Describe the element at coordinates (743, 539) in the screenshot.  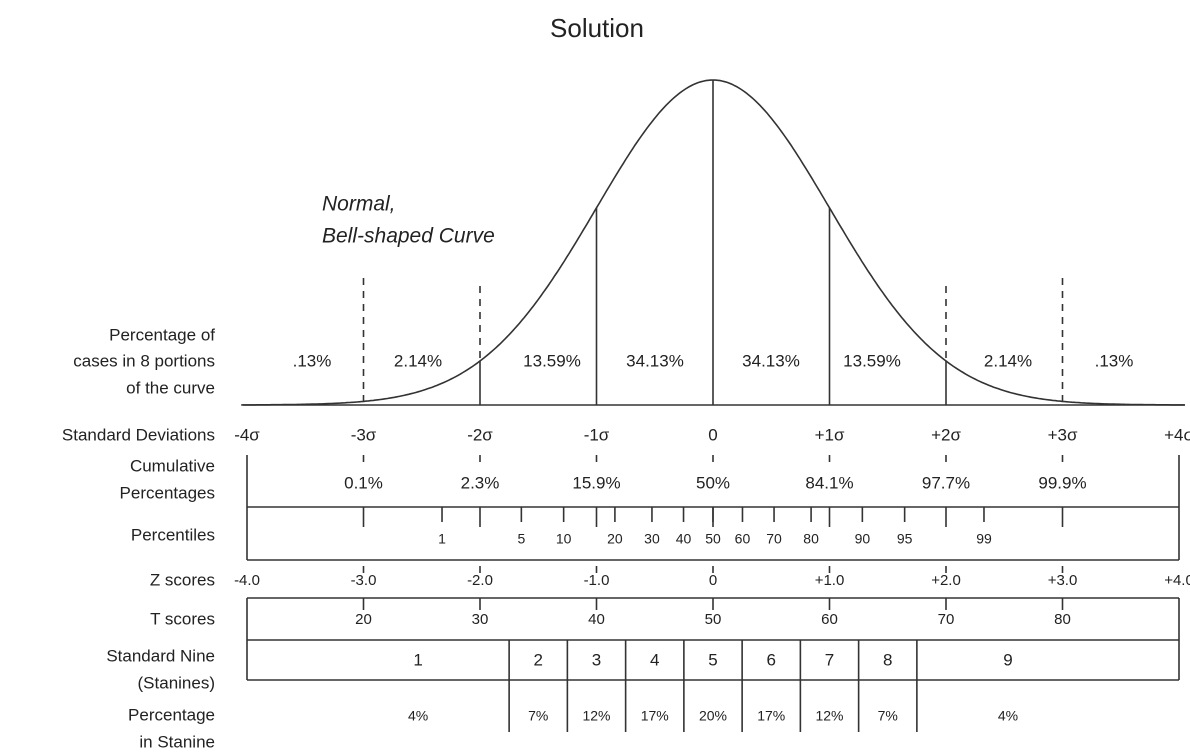
I see `percentile-label: 60` at that location.